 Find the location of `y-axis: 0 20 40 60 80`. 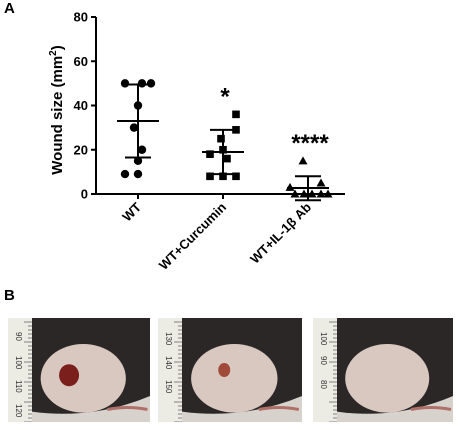

y-axis: 0 20 40 60 80 is located at coordinates (85, 106).